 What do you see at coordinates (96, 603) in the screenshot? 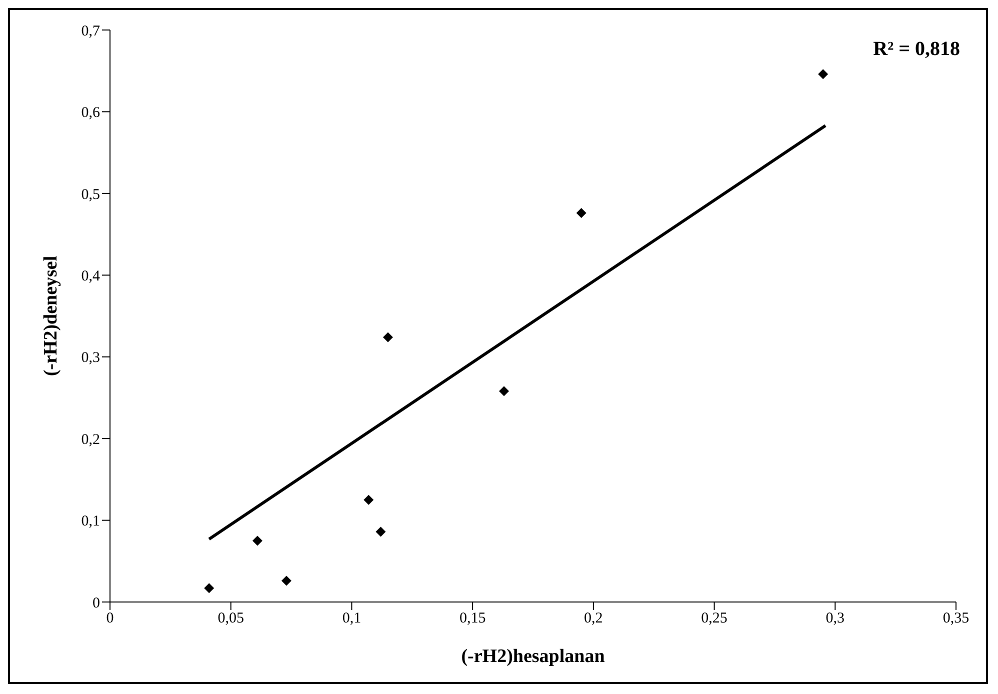
I see `y-tick-label: 0` at bounding box center [96, 603].